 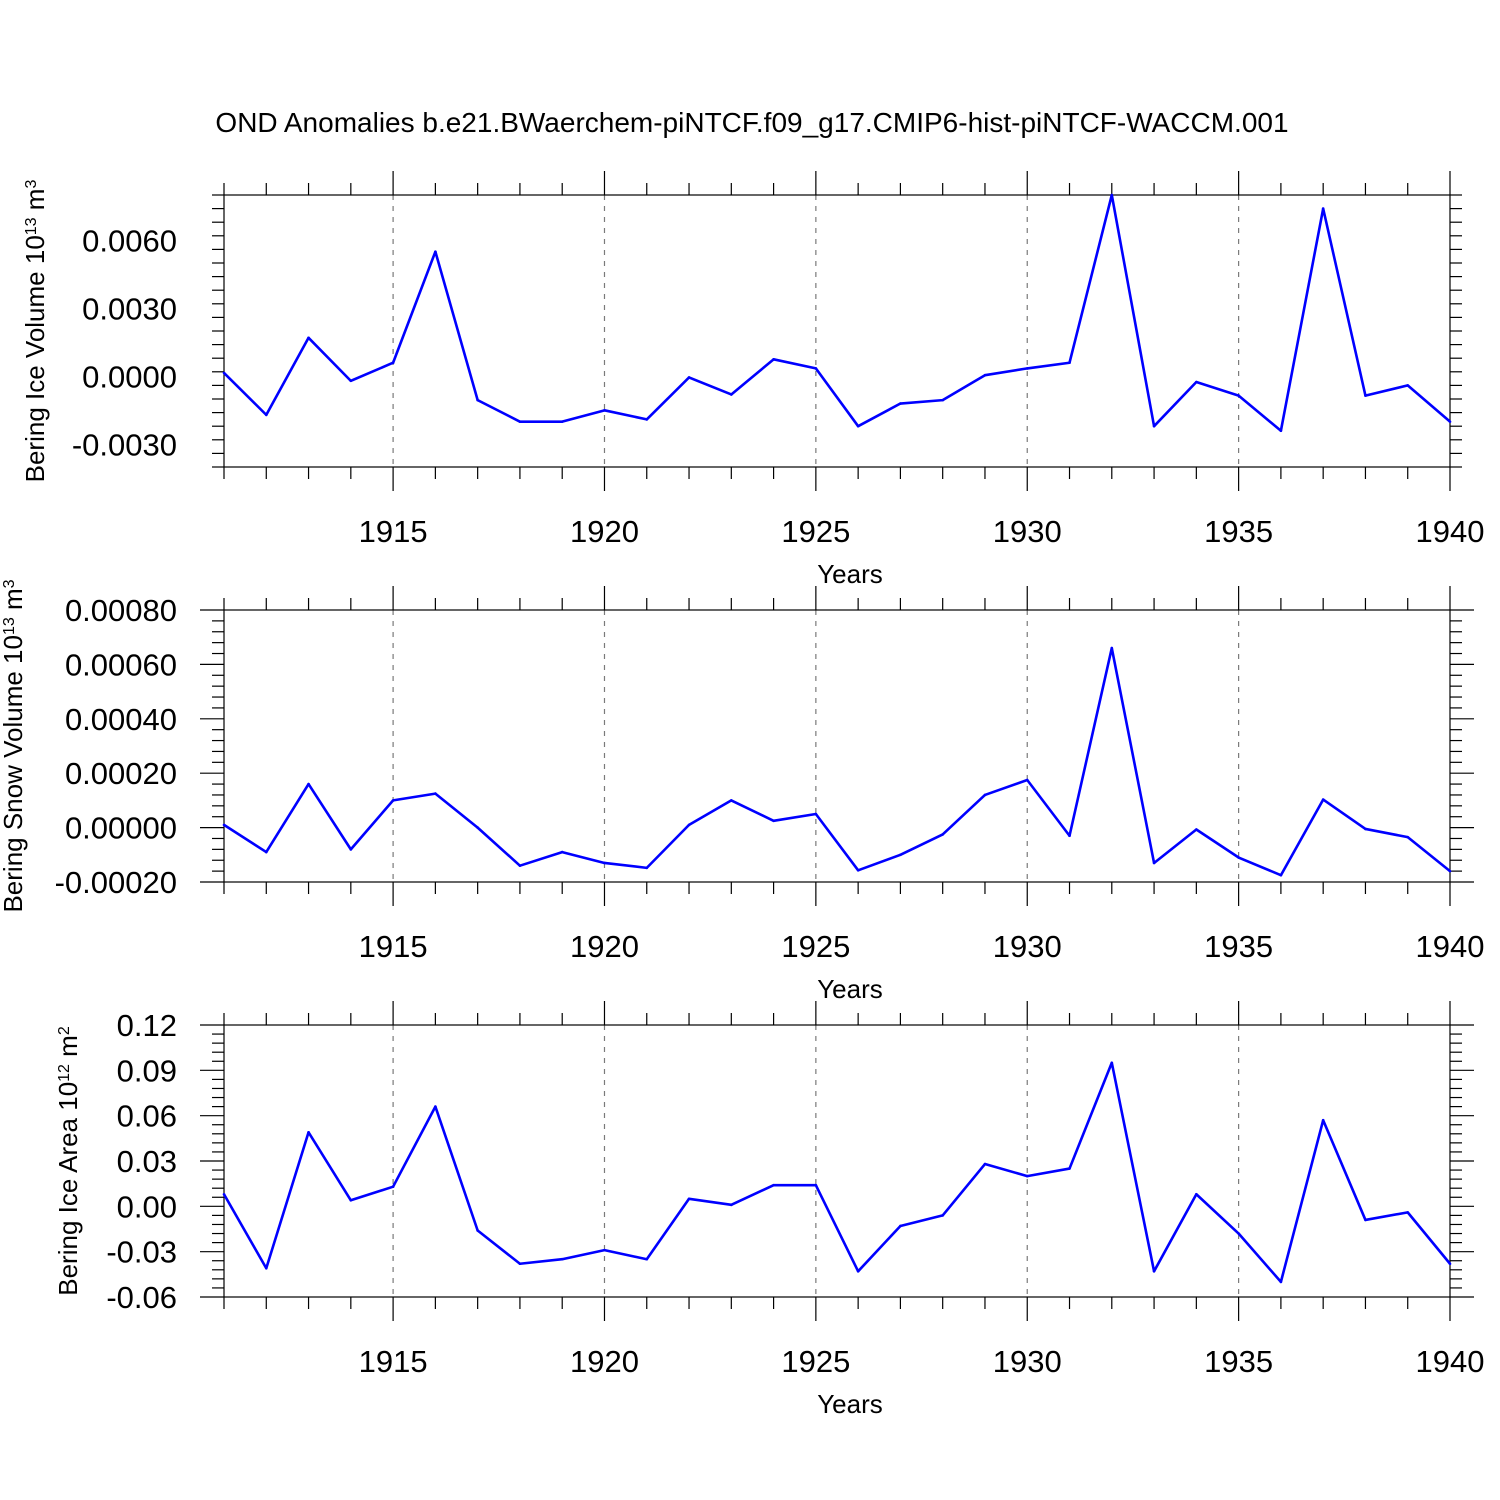 What do you see at coordinates (147, 1161) in the screenshot?
I see `y-tick-label: 0.03` at bounding box center [147, 1161].